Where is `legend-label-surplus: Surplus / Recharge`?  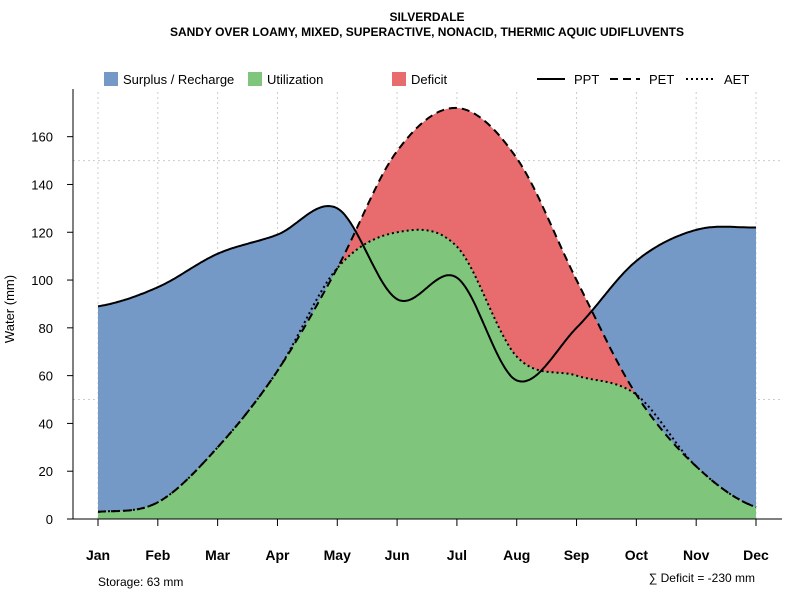
legend-label-surplus: Surplus / Recharge is located at coordinates (178, 79).